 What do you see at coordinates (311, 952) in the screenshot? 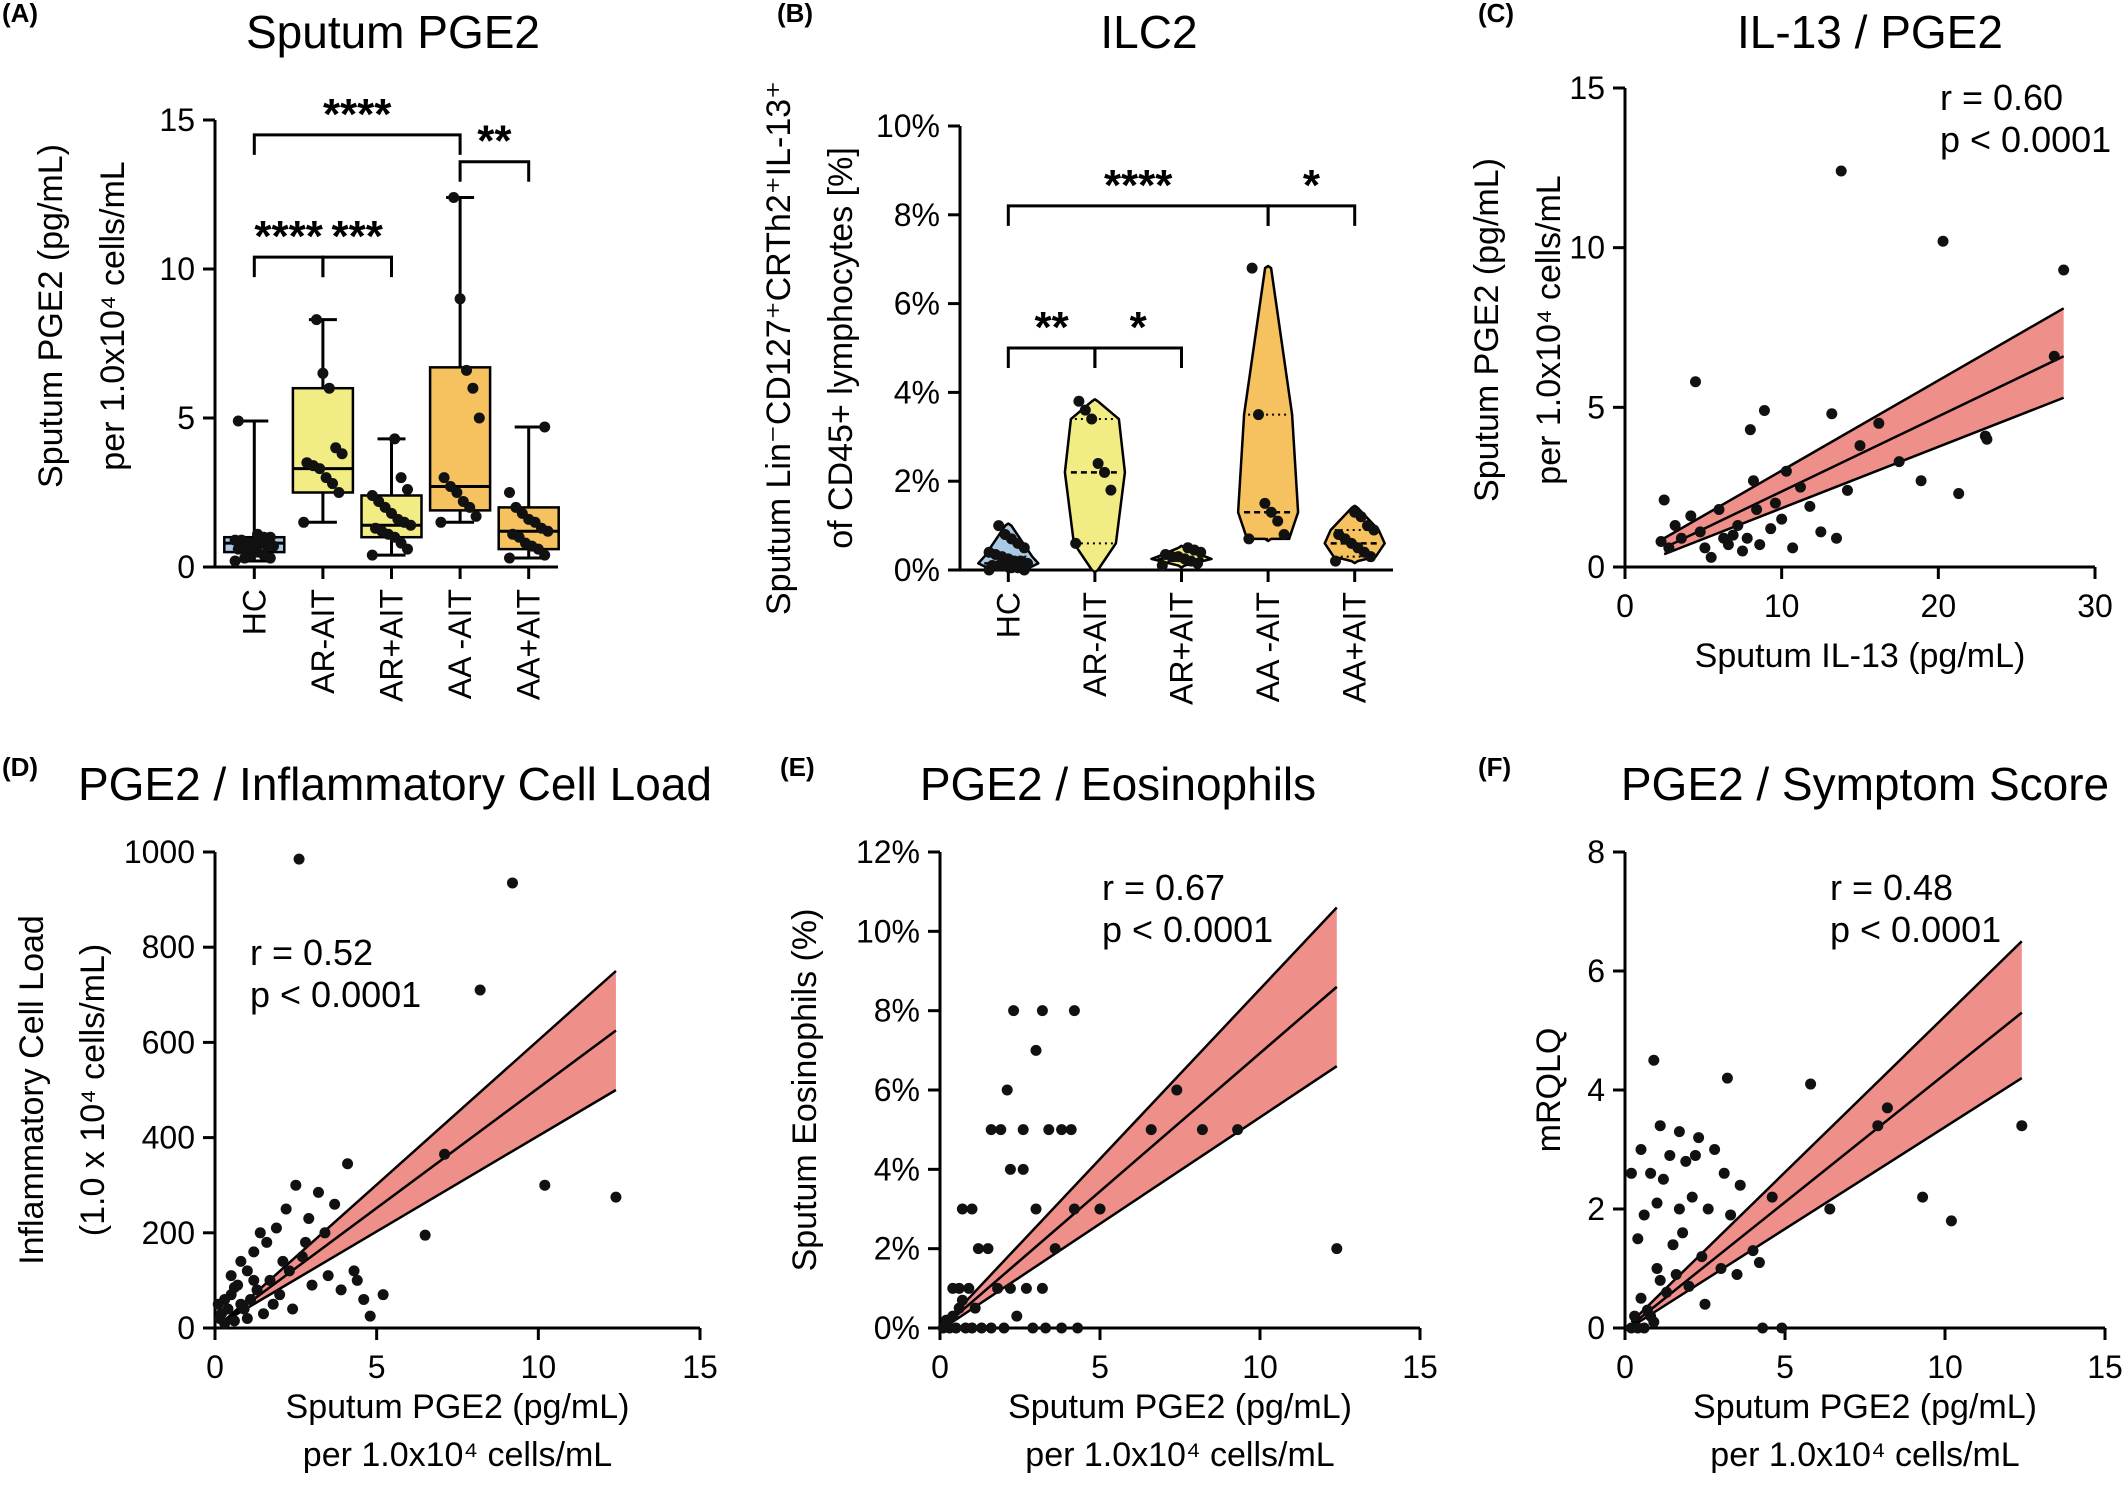
I see `correlation-stat: r = 0.52` at bounding box center [311, 952].